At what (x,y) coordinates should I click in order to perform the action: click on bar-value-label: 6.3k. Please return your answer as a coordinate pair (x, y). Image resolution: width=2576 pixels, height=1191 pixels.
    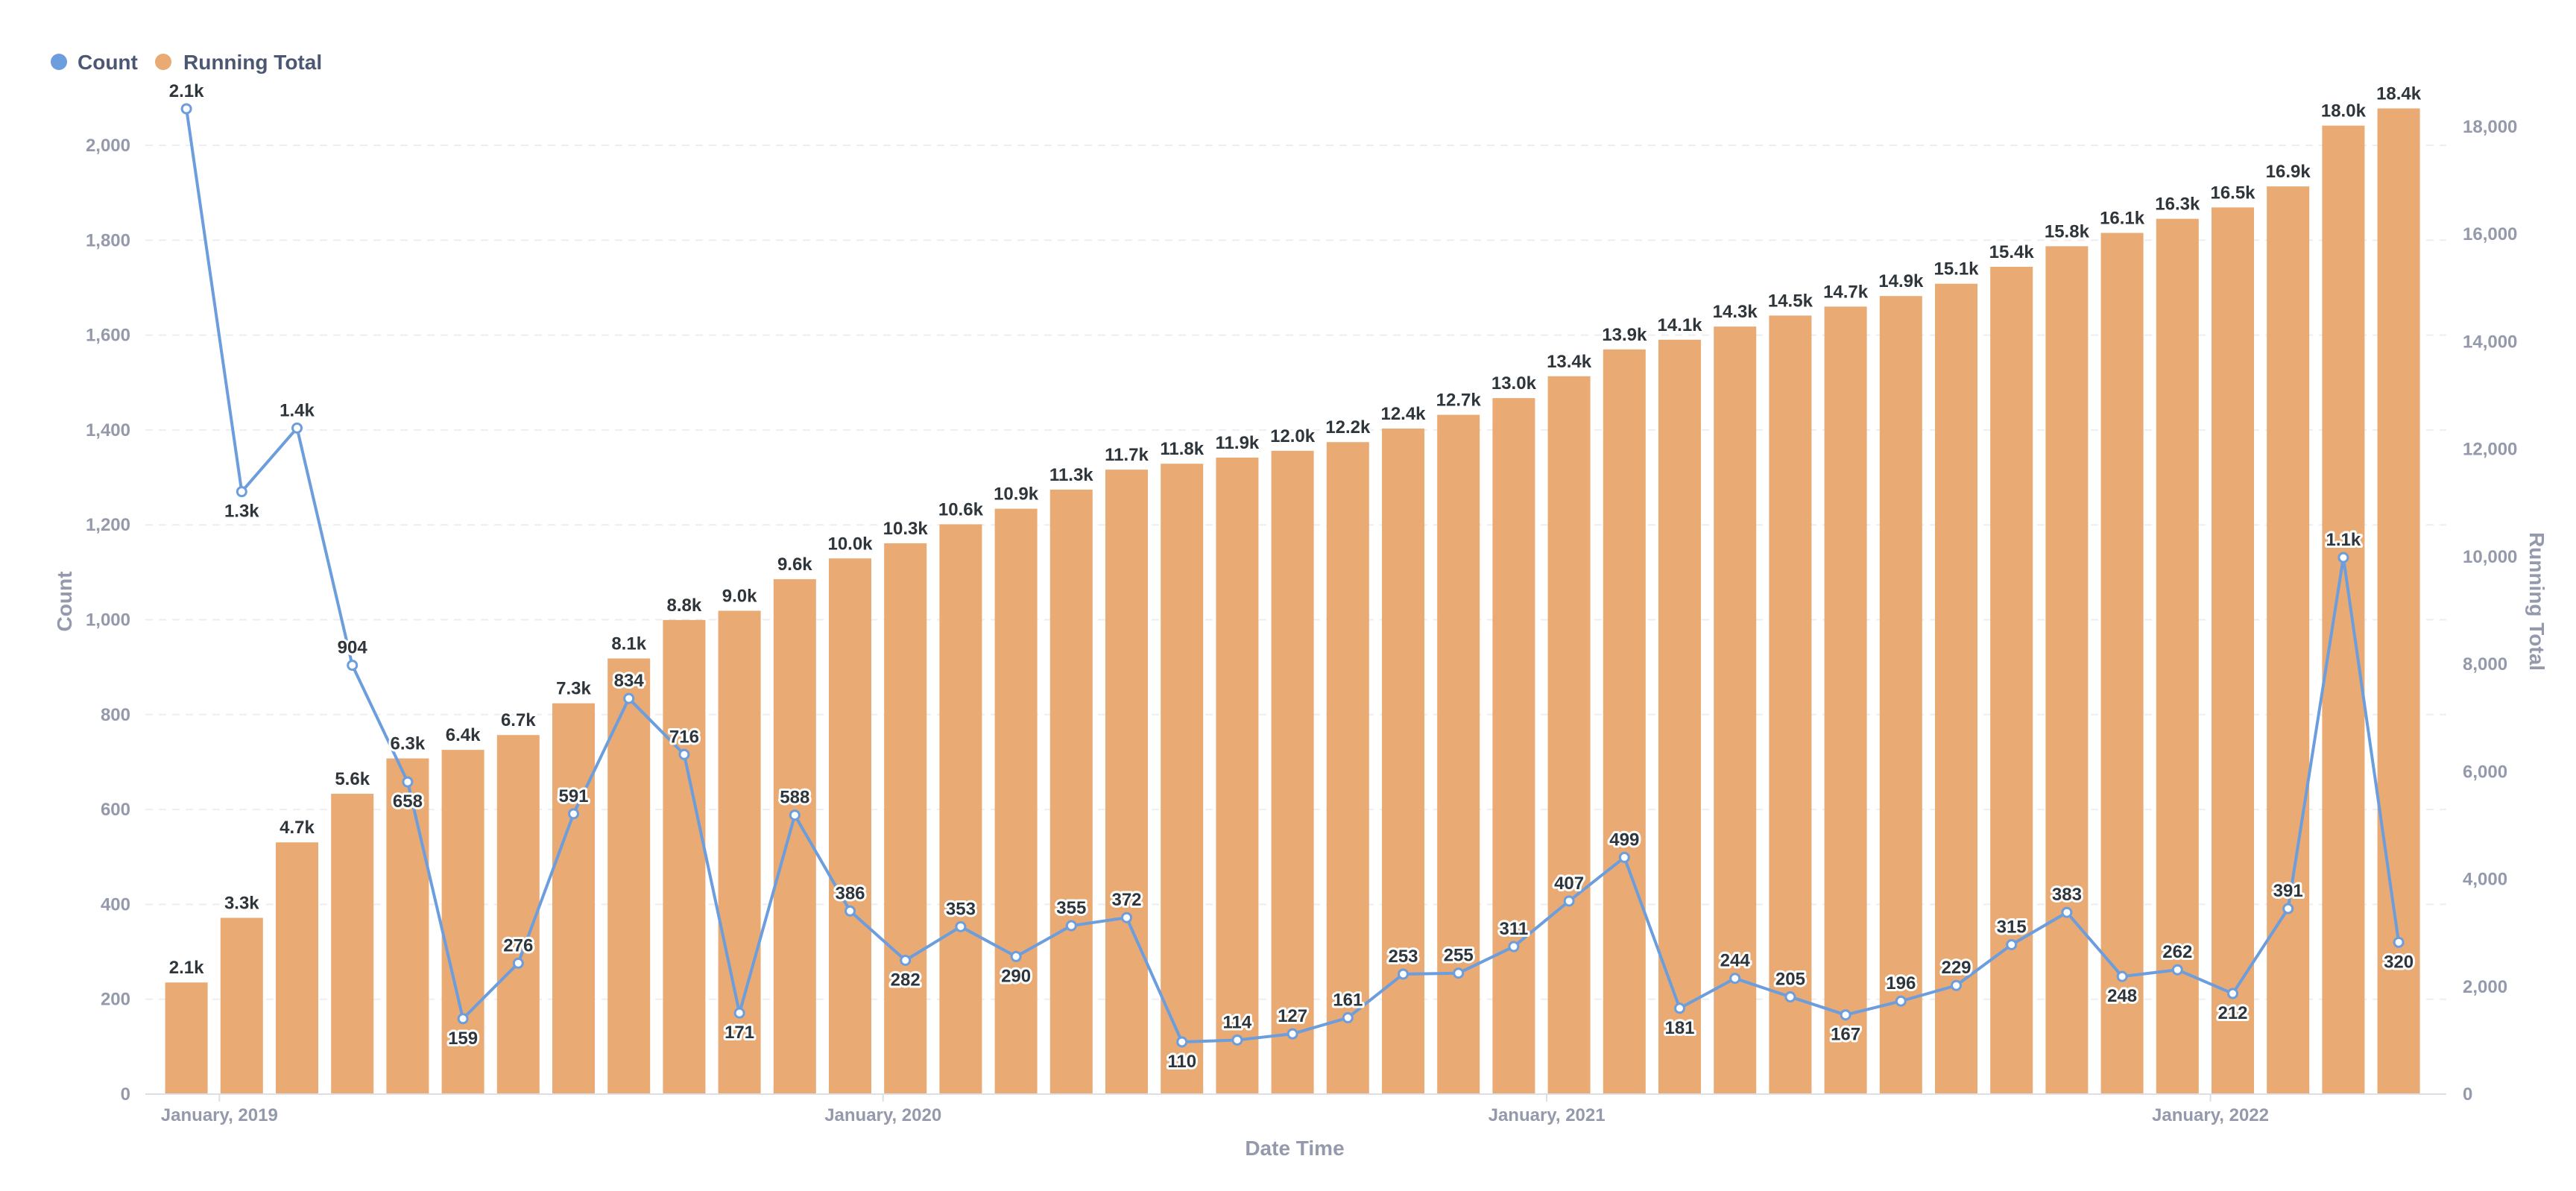
    Looking at the image, I should click on (408, 744).